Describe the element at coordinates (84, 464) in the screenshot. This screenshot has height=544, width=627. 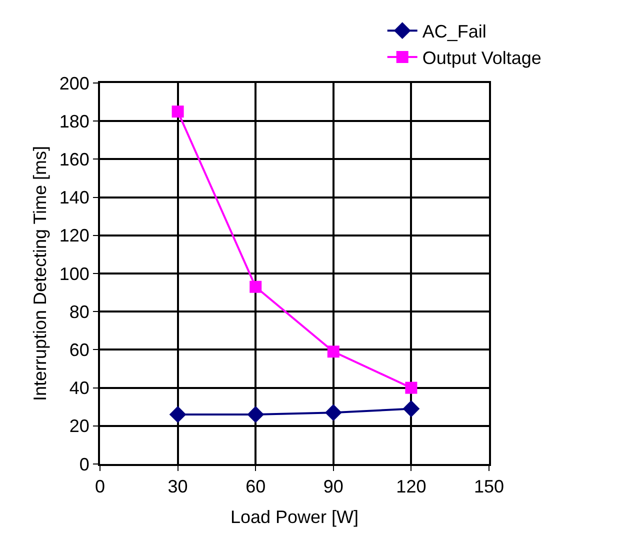
I see `y-tick-label: 0` at that location.